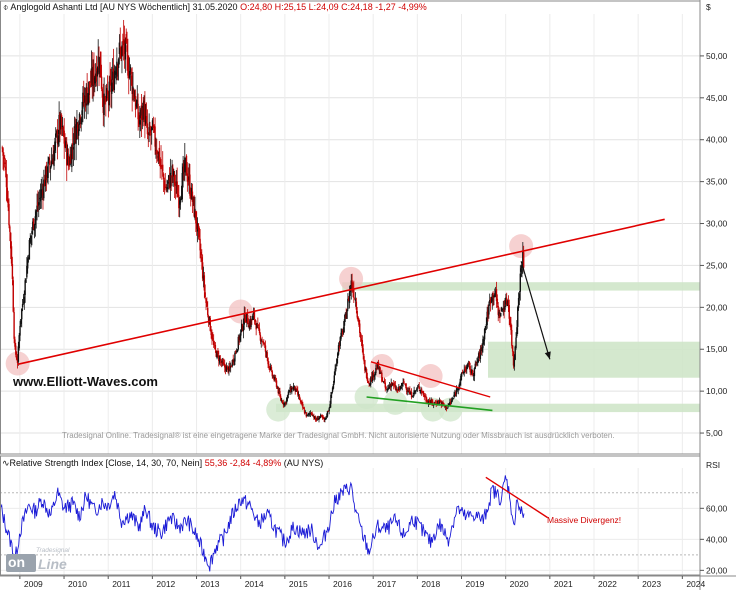 Image resolution: width=736 pixels, height=595 pixels. Describe the element at coordinates (717, 224) in the screenshot. I see `price-tick-label: 30,00` at that location.